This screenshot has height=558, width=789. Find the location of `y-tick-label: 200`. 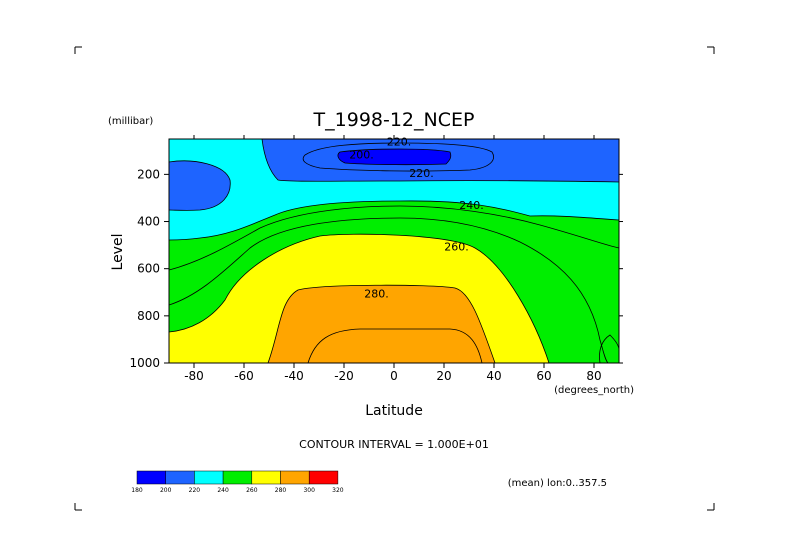

y-tick-label: 200 is located at coordinates (148, 174).